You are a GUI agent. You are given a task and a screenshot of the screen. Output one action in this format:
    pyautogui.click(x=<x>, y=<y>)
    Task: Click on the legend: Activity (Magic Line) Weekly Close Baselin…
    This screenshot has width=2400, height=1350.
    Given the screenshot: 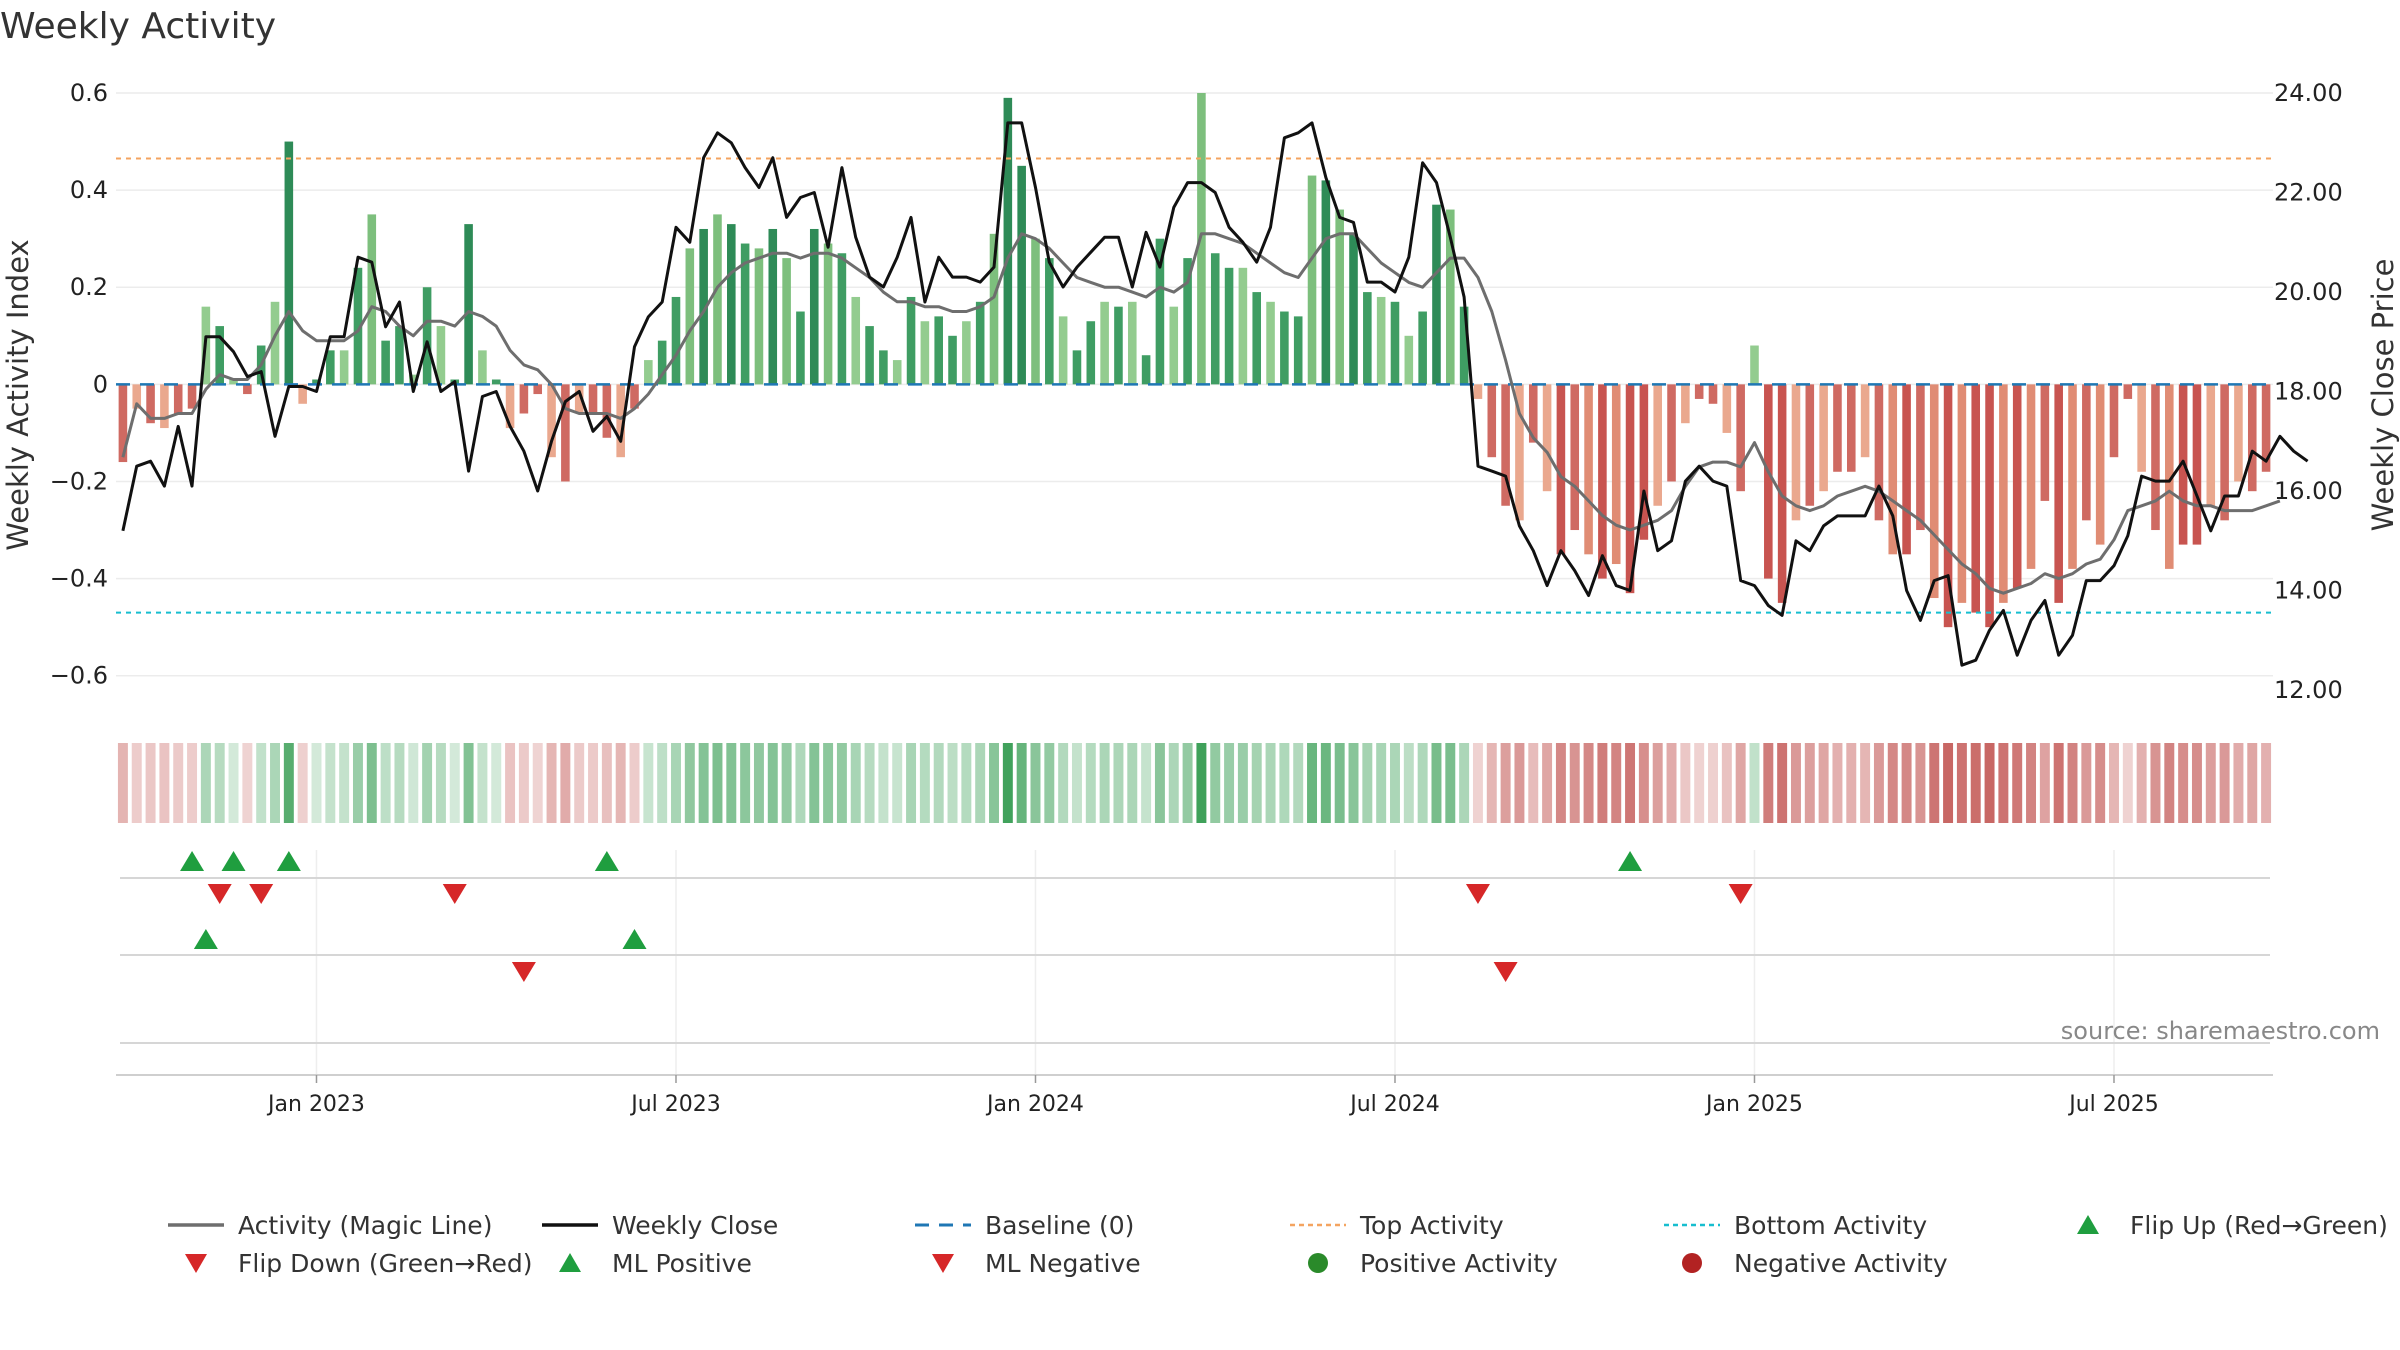 What is the action you would take?
    pyautogui.click(x=1278, y=1244)
    